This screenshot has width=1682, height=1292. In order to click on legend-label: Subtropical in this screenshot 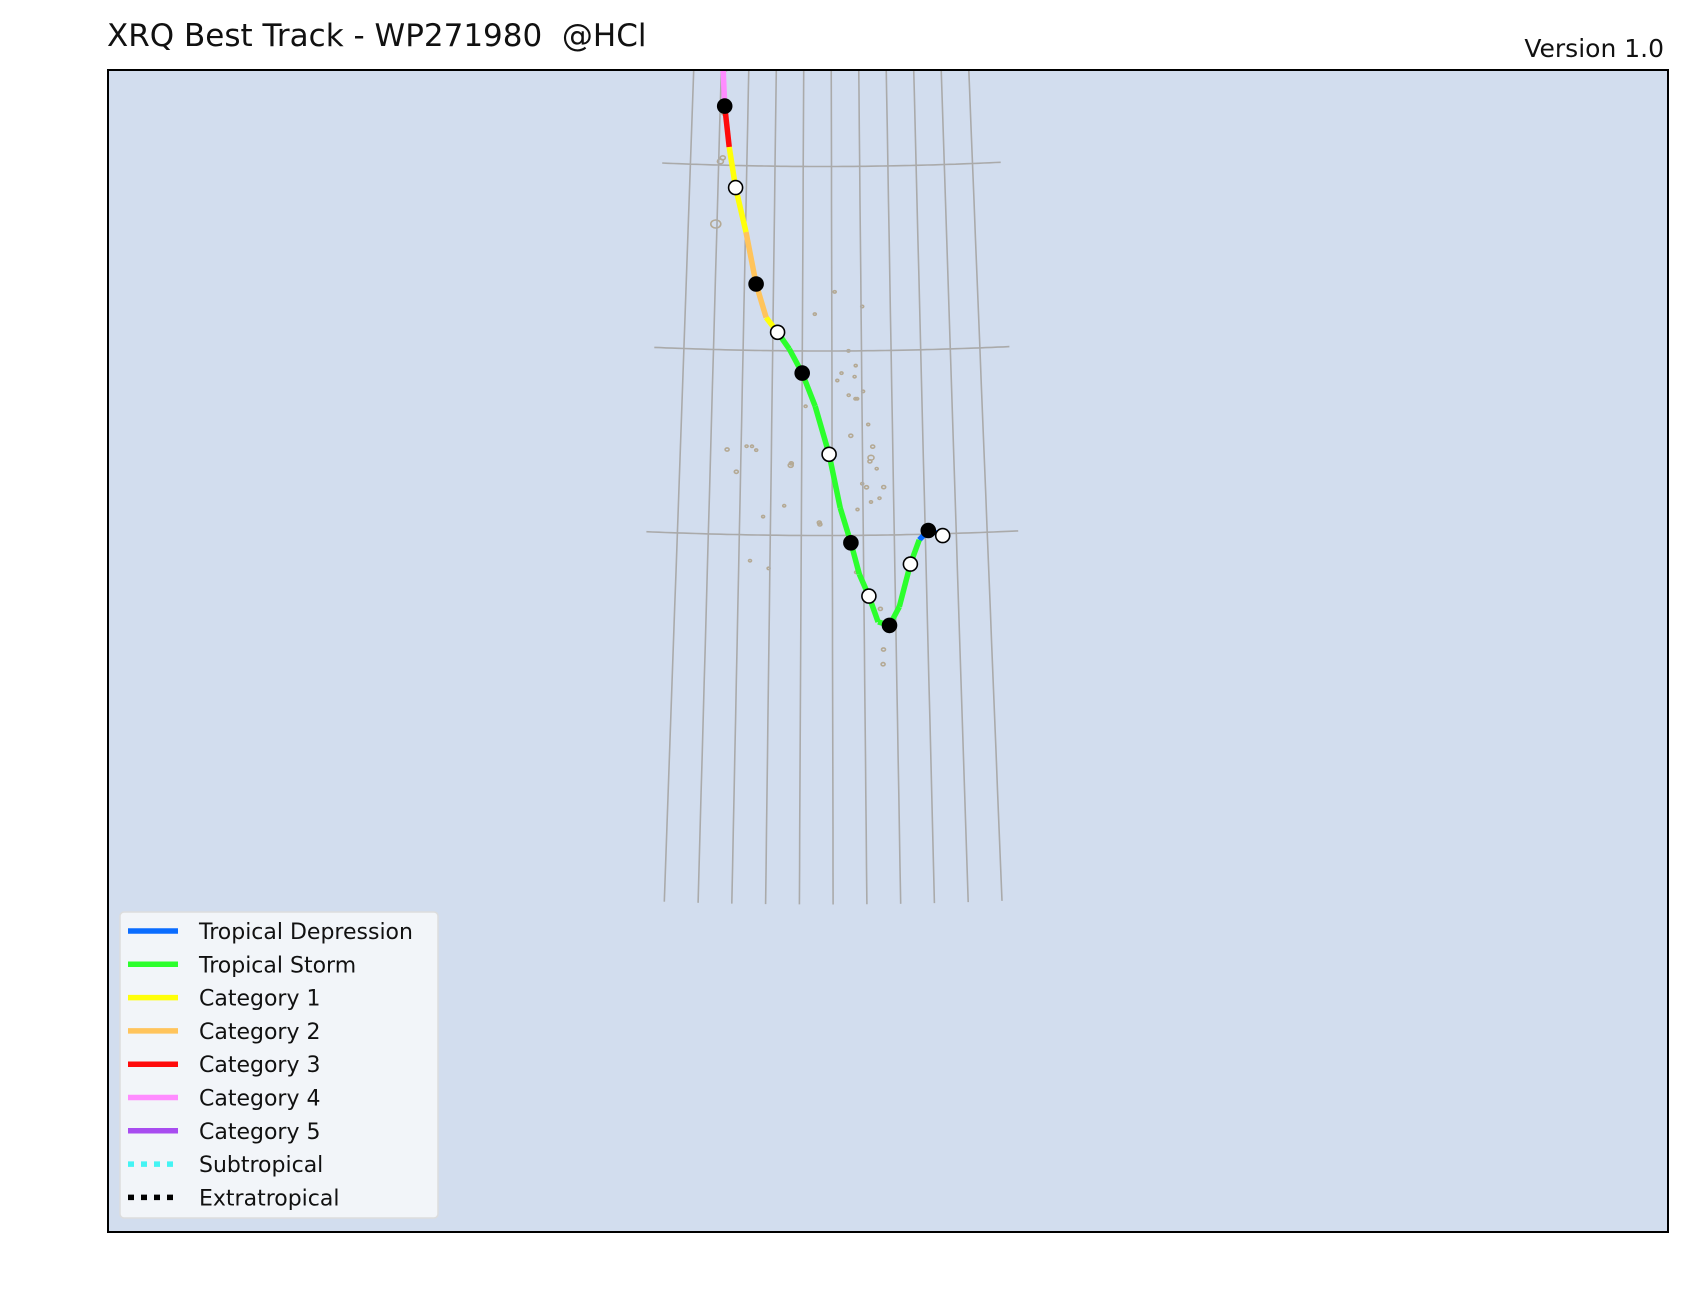, I will do `click(261, 1165)`.